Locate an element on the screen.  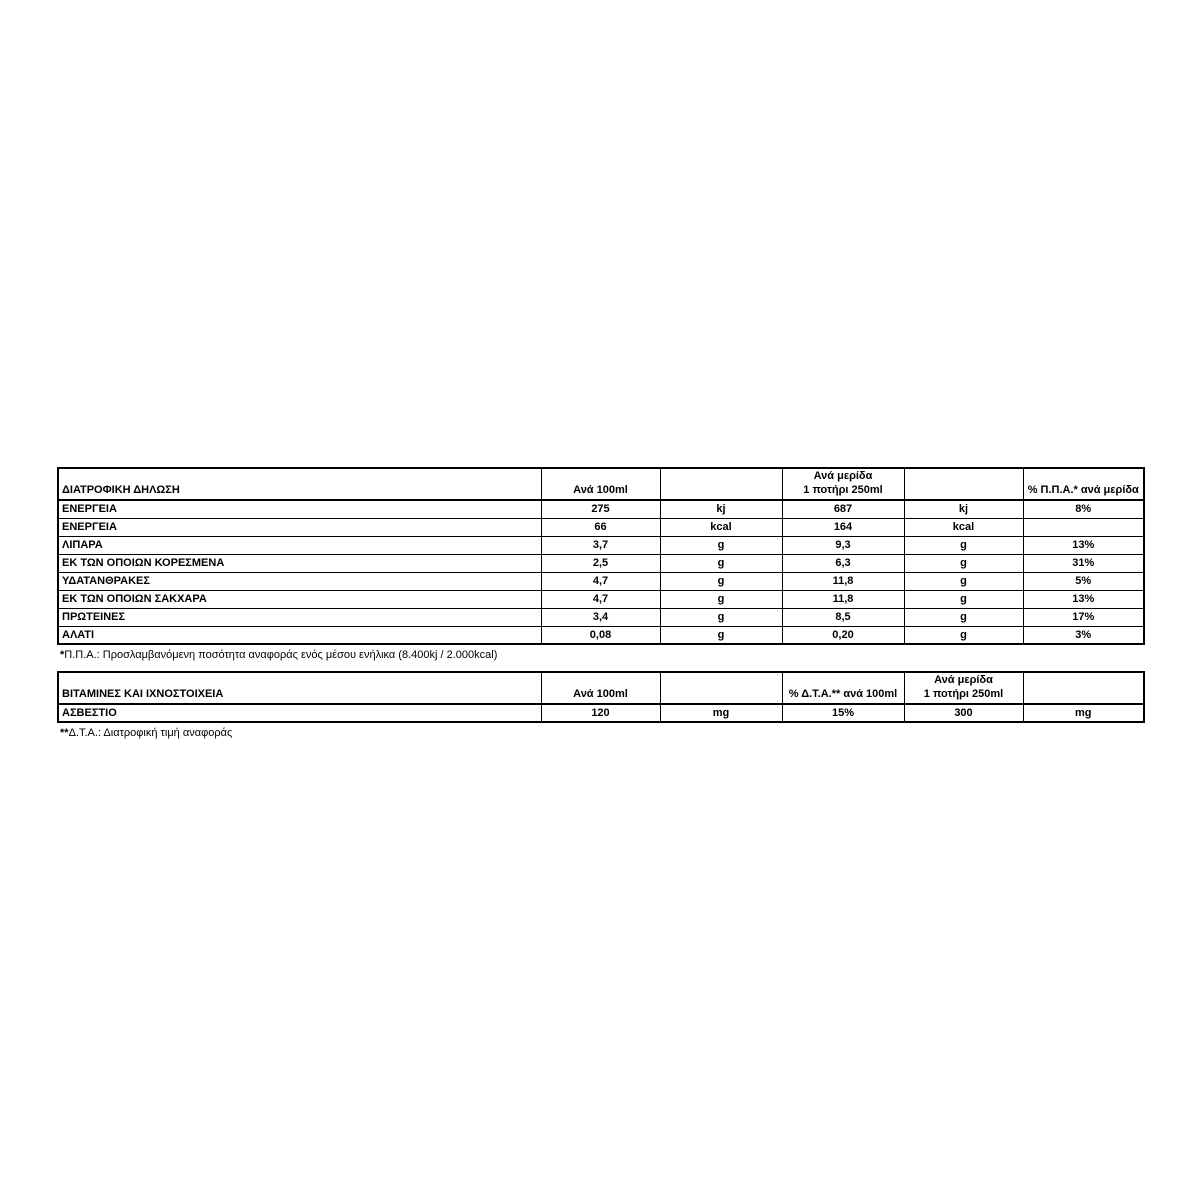
unit-per-serving: mg is located at coordinates (1083, 713).